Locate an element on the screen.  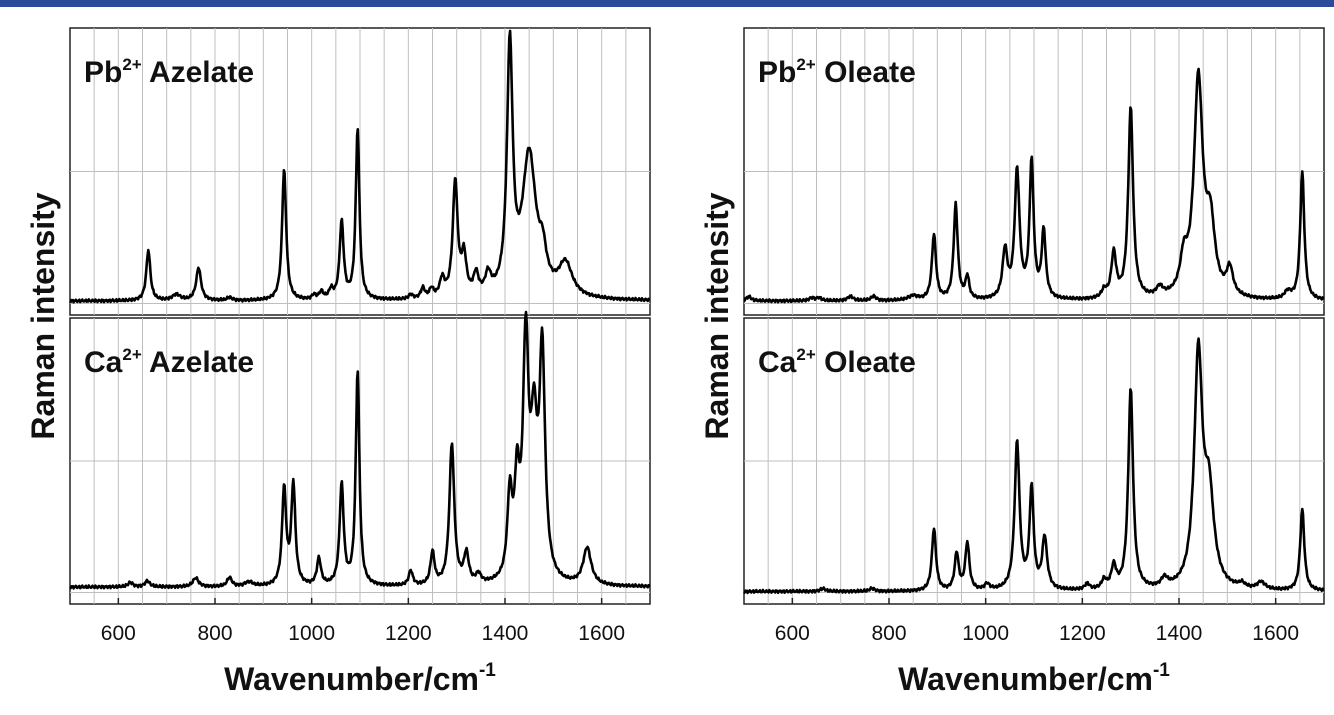
panel-label: Ca2+ Oleate is located at coordinates (837, 362).